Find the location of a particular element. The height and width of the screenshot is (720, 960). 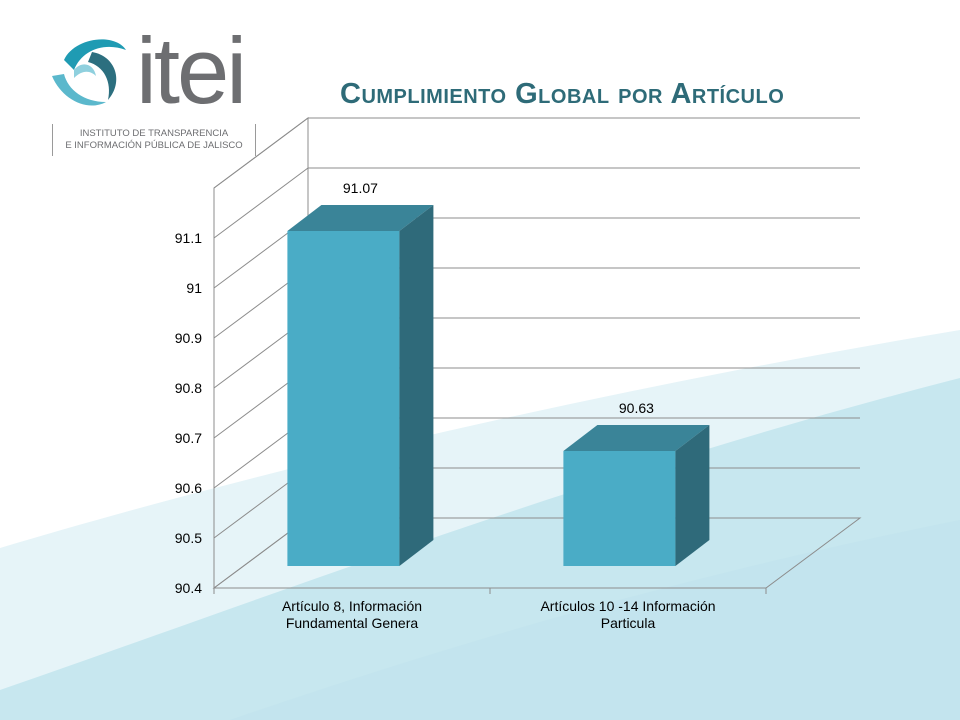

y-axis-ticks: 90.4 90.5 90.6 90.7 90.8 90.9 91 91.1 is located at coordinates (188, 413).